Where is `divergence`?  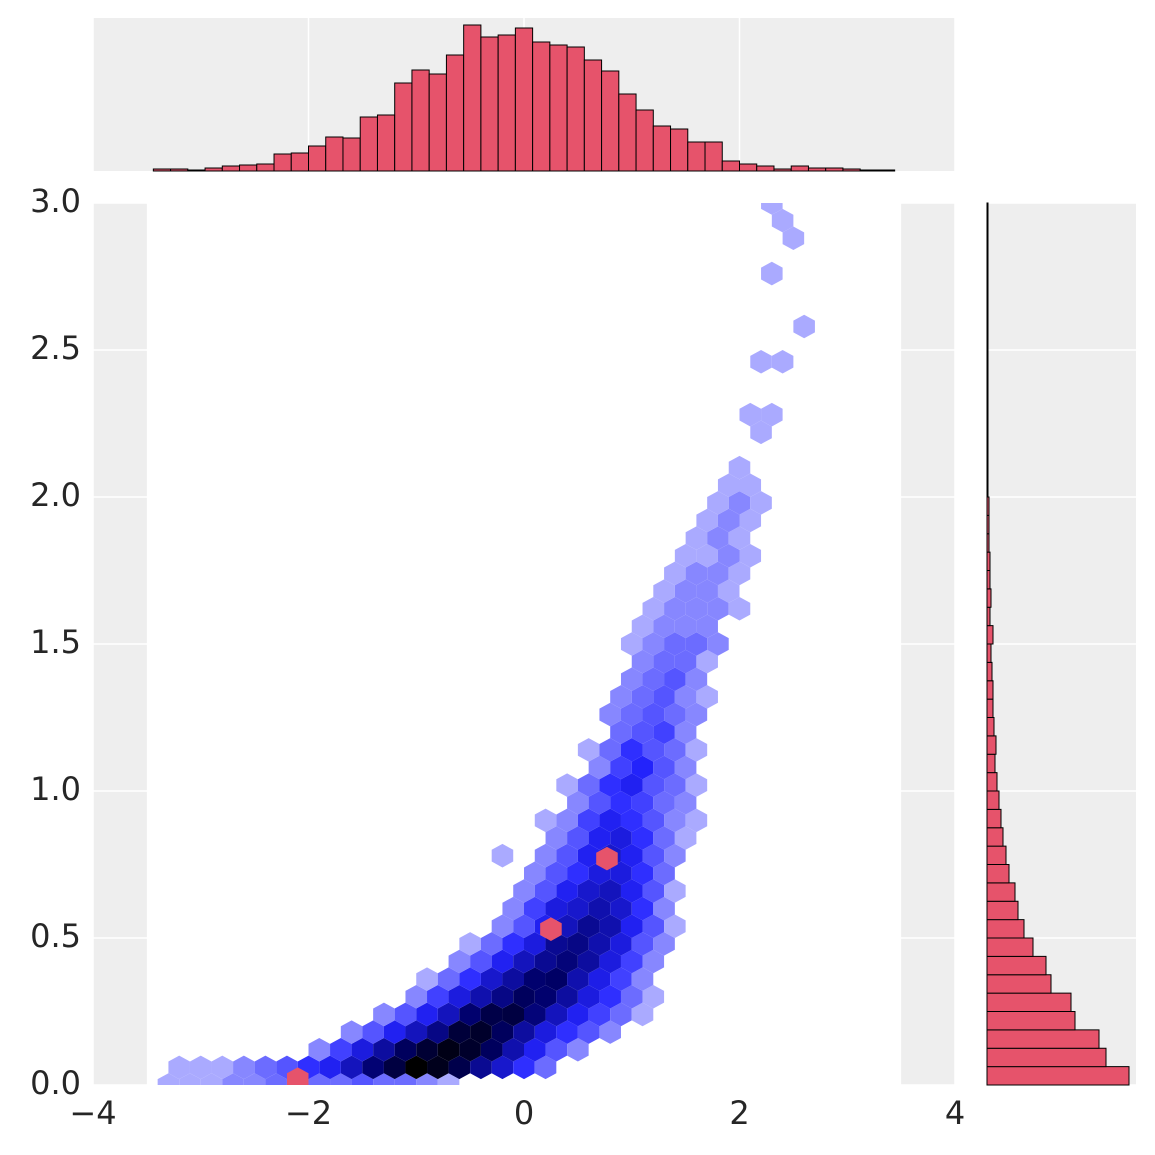 divergence is located at coordinates (607, 858).